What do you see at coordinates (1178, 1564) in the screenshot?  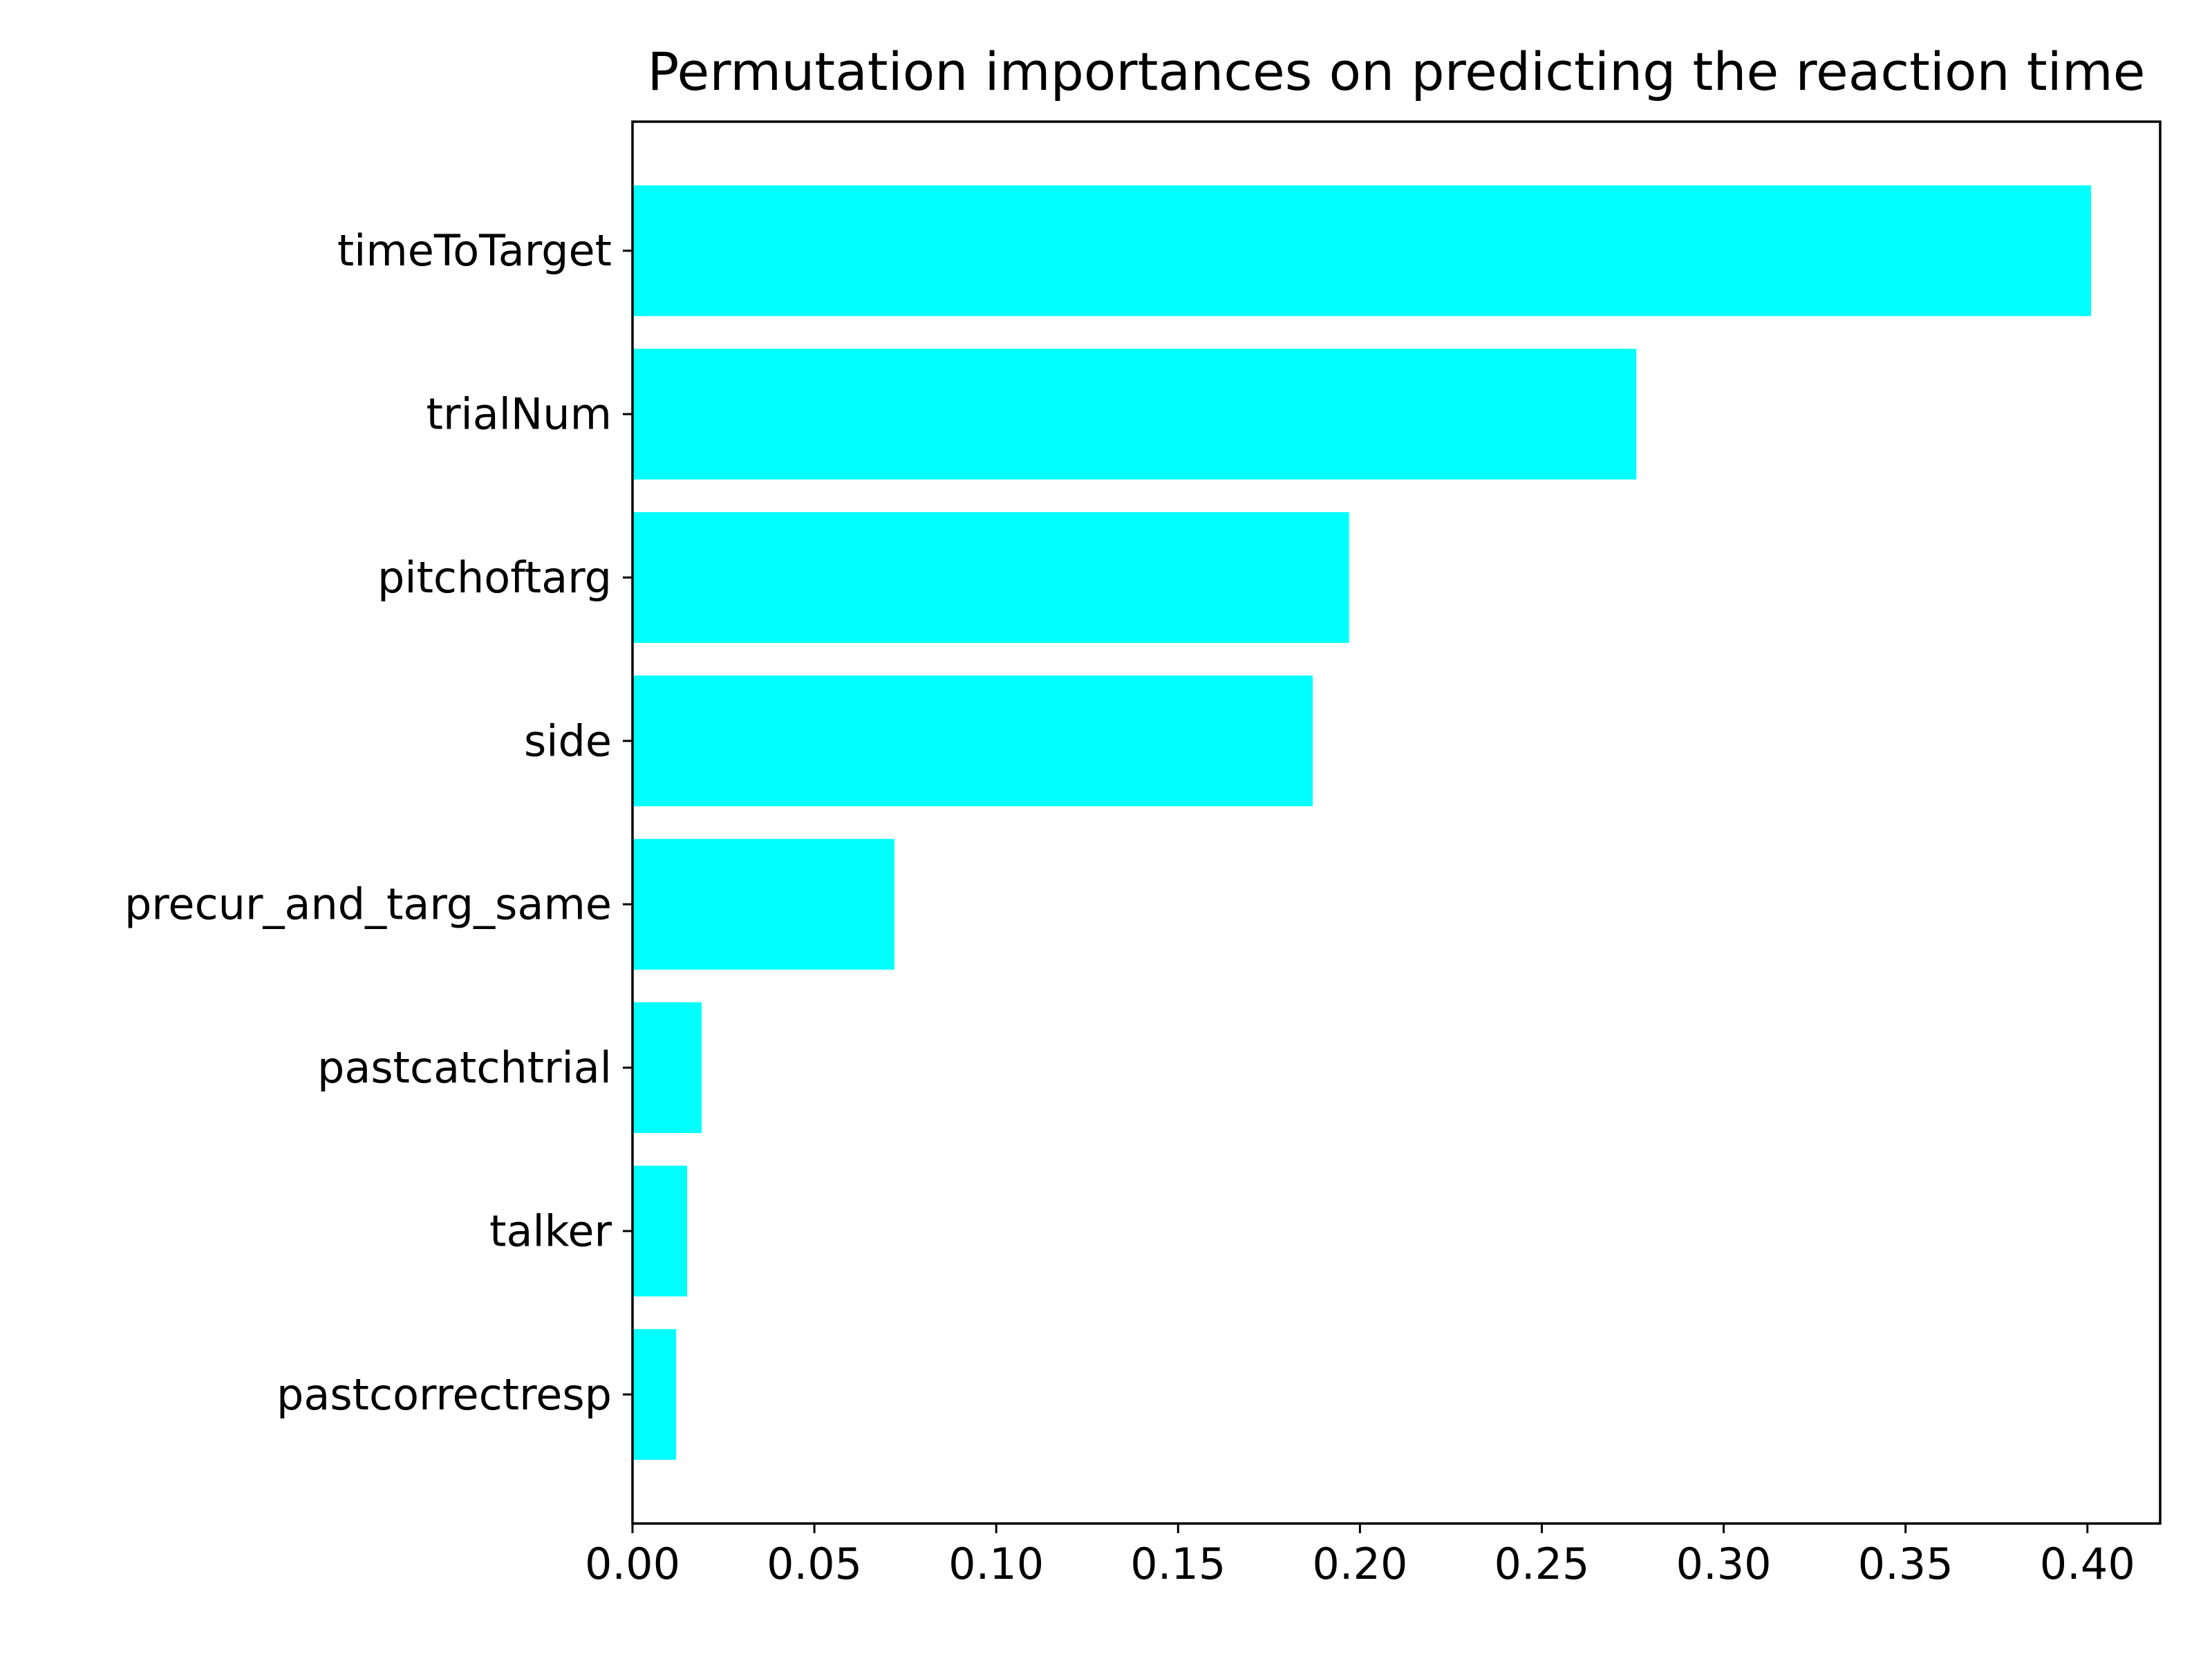 I see `x-tick-label: 0.15` at bounding box center [1178, 1564].